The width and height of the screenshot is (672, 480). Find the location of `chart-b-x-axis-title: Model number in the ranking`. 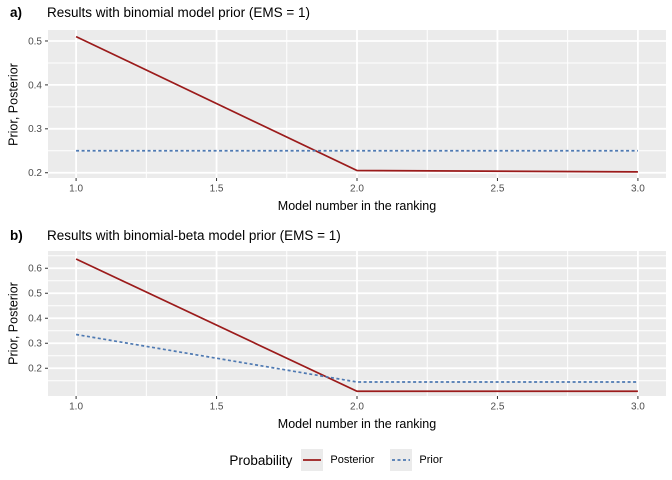

chart-b-x-axis-title: Model number in the ranking is located at coordinates (357, 424).